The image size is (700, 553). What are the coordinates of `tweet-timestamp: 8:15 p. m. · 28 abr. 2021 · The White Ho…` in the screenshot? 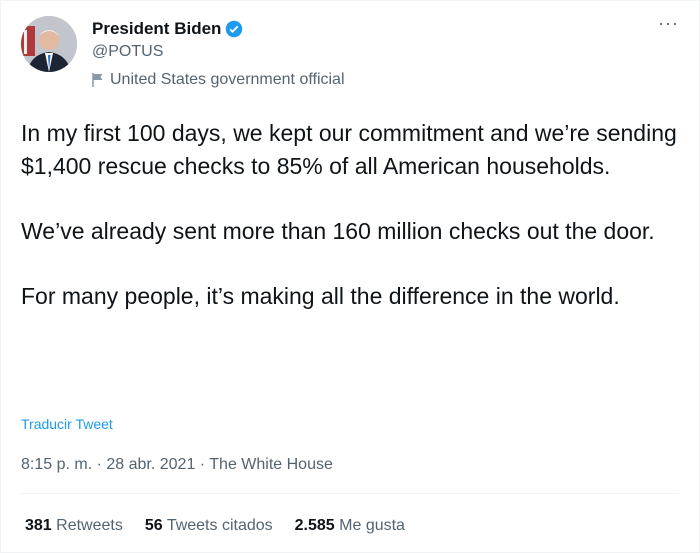 It's located at (177, 464).